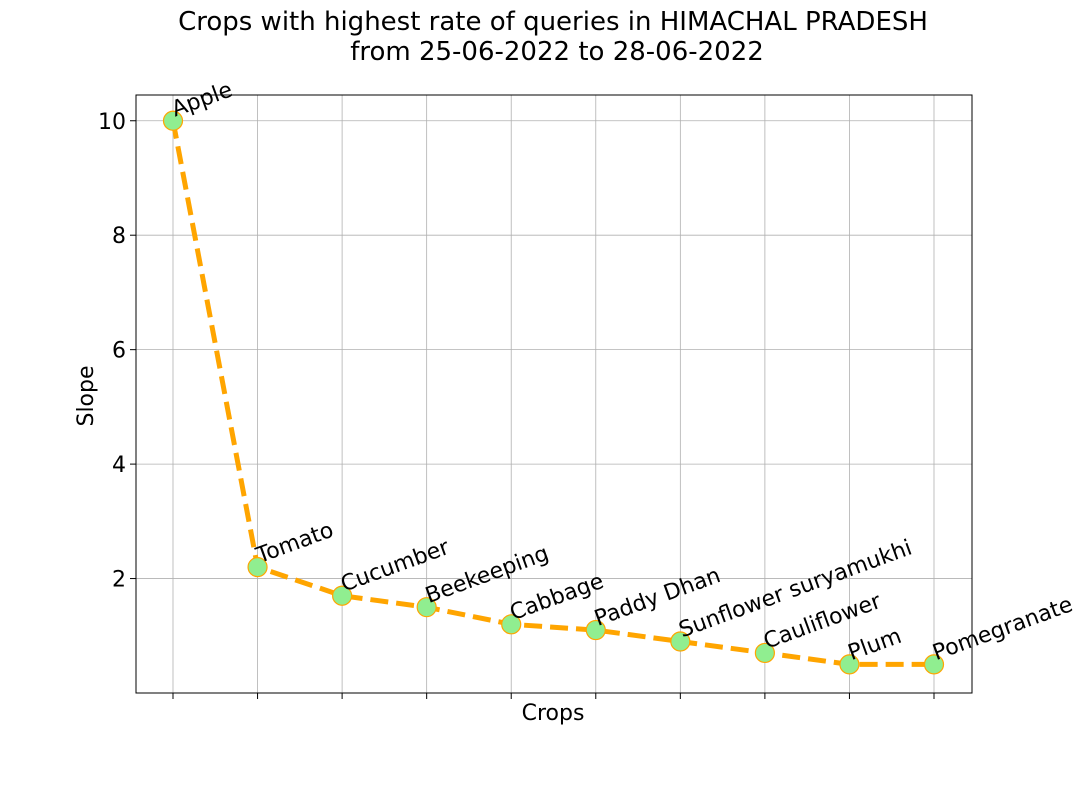 Image resolution: width=1080 pixels, height=792 pixels. Describe the element at coordinates (119, 465) in the screenshot. I see `y-tick-label: 4` at that location.